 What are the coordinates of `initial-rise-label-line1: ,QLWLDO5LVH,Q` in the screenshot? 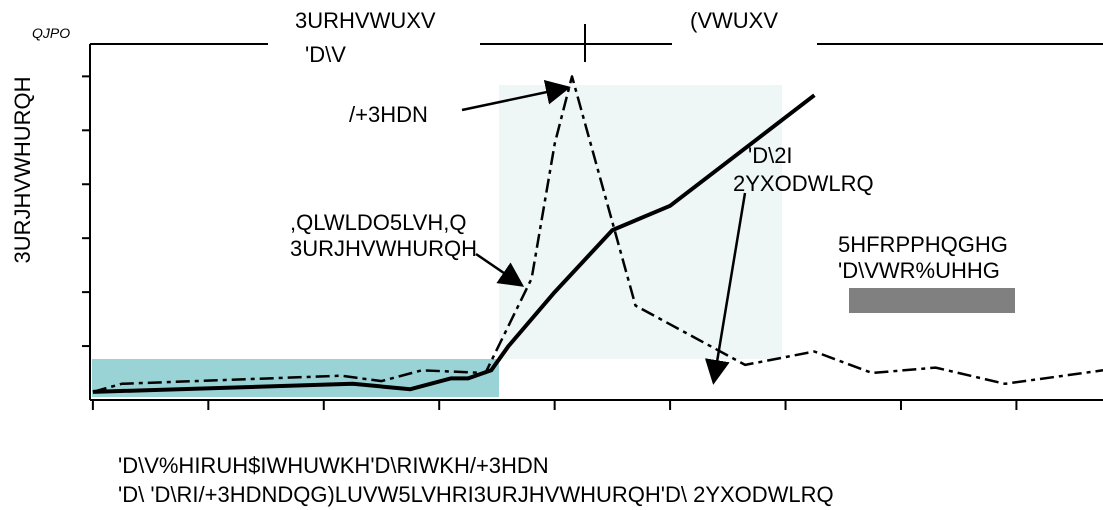 It's located at (378, 222).